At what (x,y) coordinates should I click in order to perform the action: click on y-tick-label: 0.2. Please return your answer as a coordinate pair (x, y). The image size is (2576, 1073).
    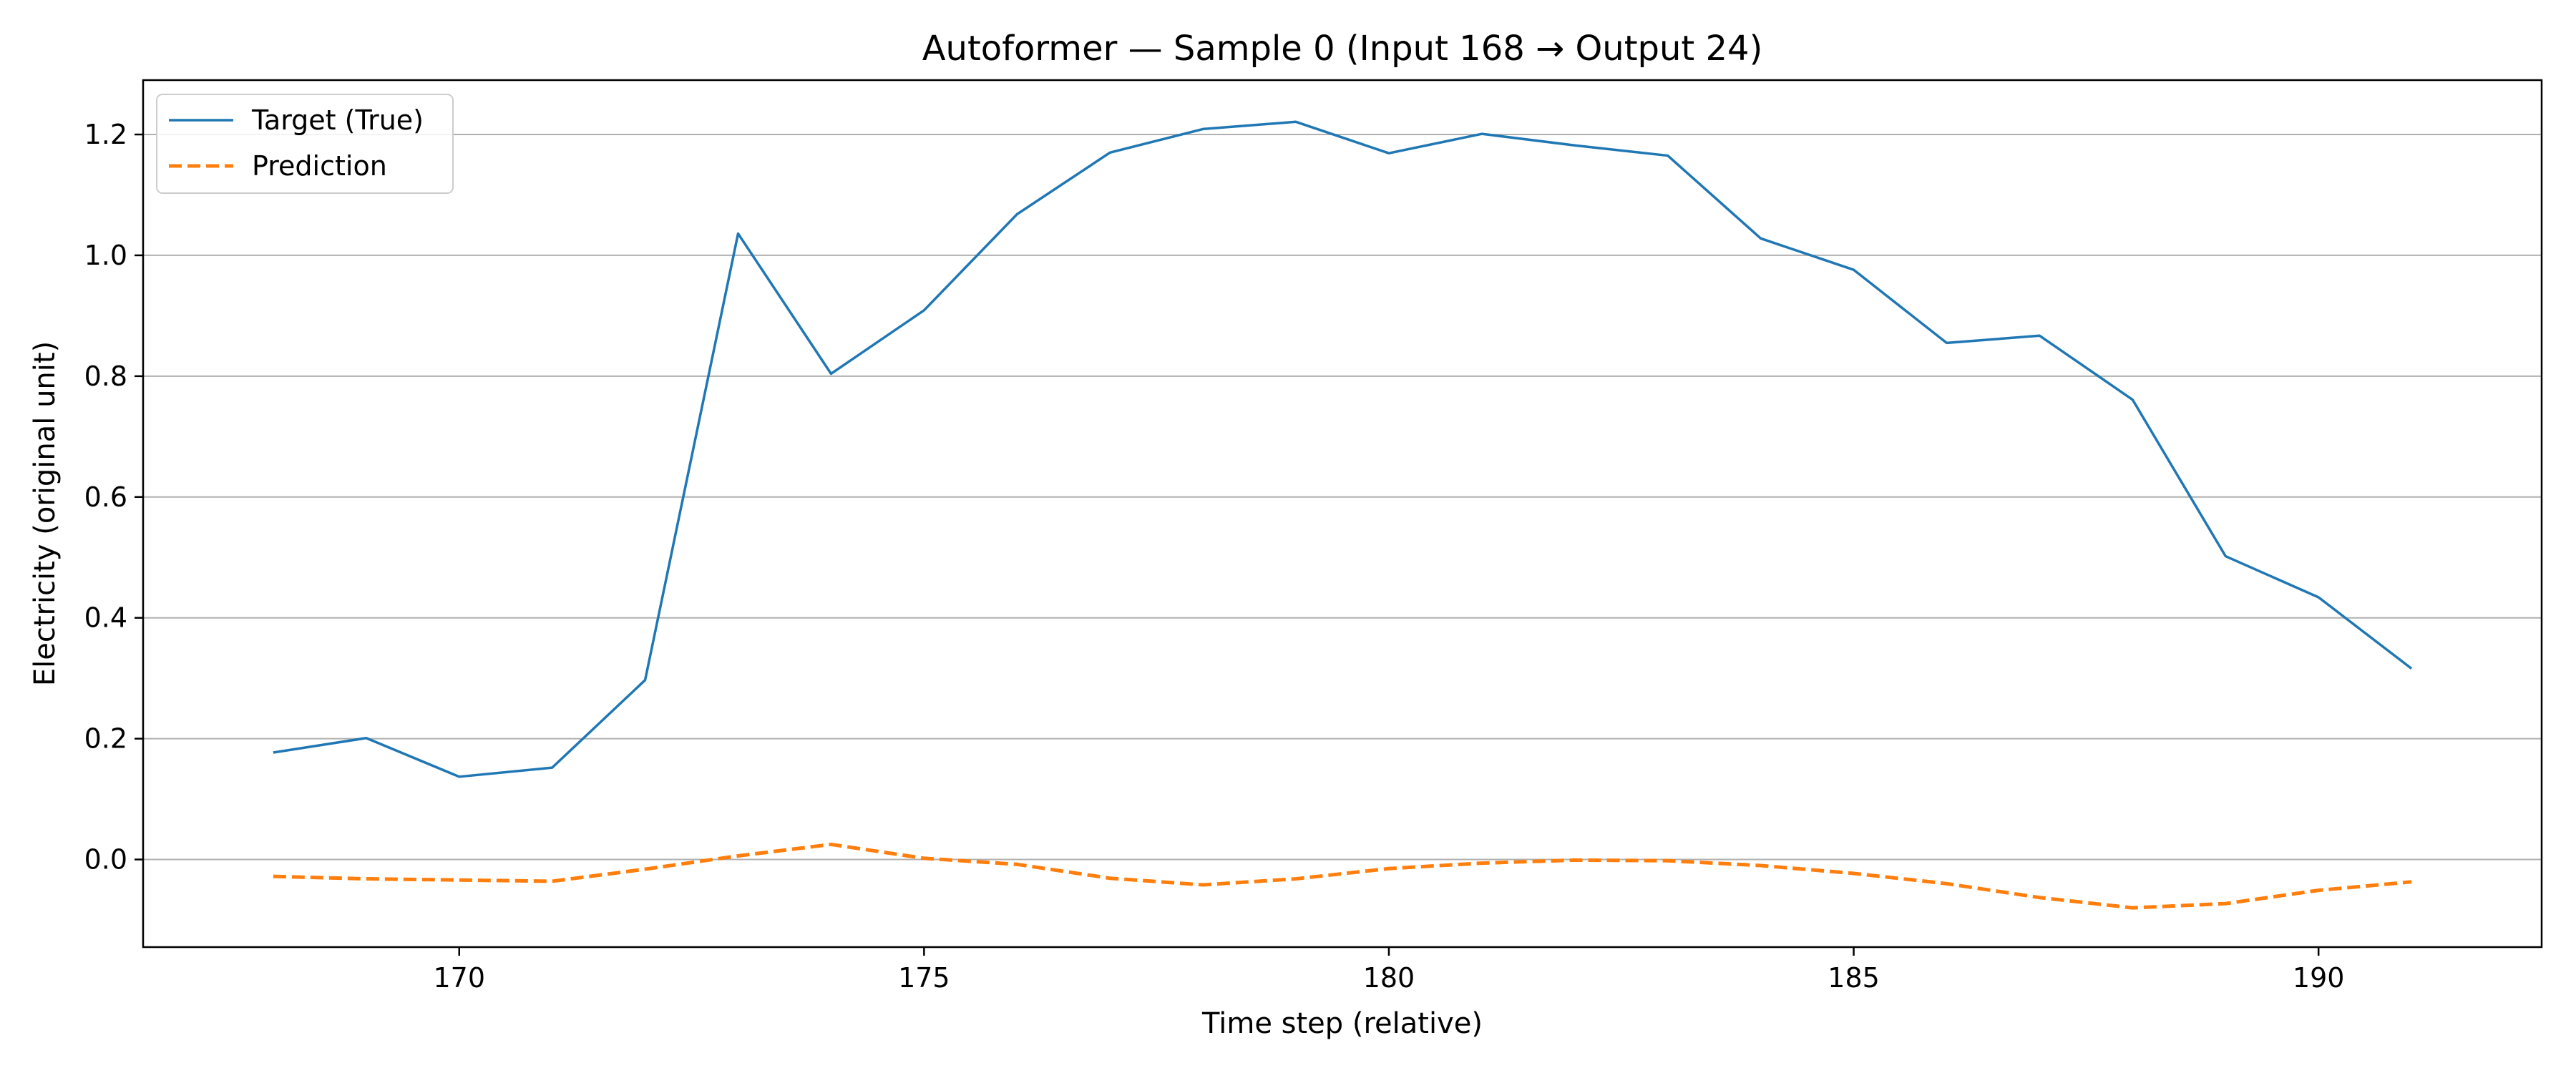
    Looking at the image, I should click on (105, 739).